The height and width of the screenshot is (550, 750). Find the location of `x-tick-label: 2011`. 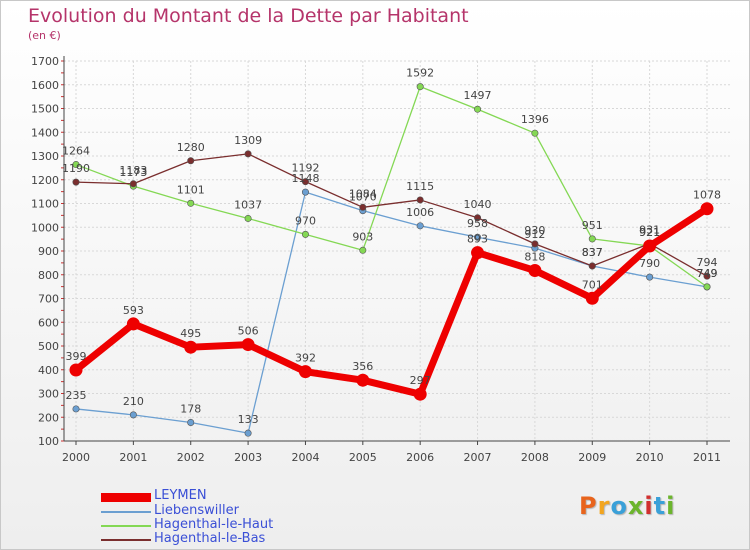

x-tick-label: 2011 is located at coordinates (707, 457).